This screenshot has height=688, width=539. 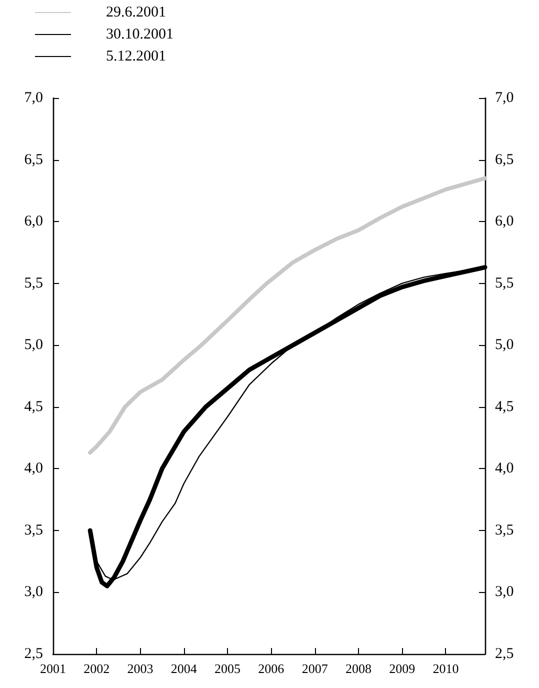 What do you see at coordinates (33, 98) in the screenshot?
I see `y-tick-label: 7,0` at bounding box center [33, 98].